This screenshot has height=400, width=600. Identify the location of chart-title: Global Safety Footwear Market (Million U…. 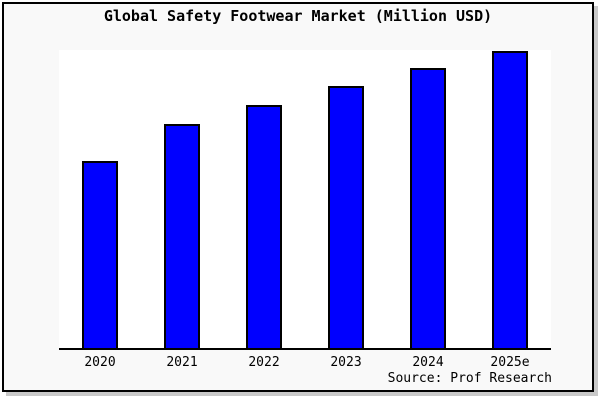
(298, 16).